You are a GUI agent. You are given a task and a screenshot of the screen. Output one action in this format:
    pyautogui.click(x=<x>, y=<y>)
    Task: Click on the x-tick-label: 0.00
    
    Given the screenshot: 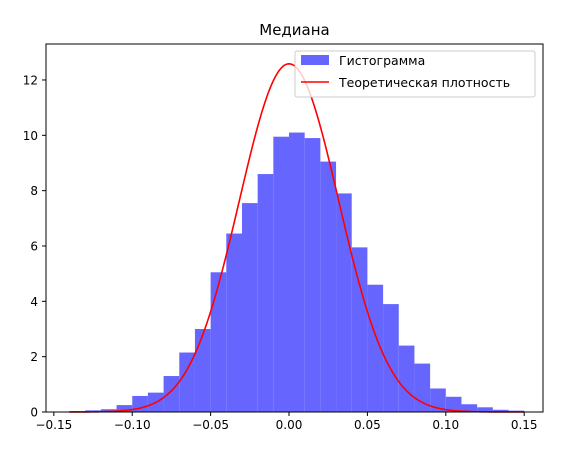 What is the action you would take?
    pyautogui.click(x=289, y=425)
    